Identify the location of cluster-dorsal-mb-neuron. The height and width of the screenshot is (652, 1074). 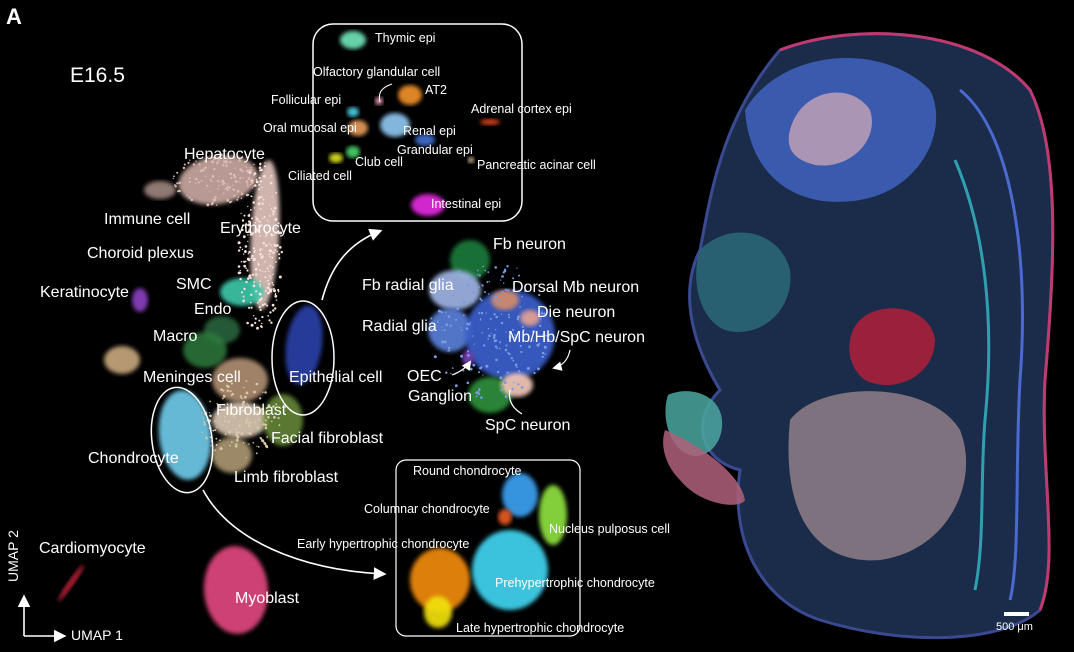
(505, 300).